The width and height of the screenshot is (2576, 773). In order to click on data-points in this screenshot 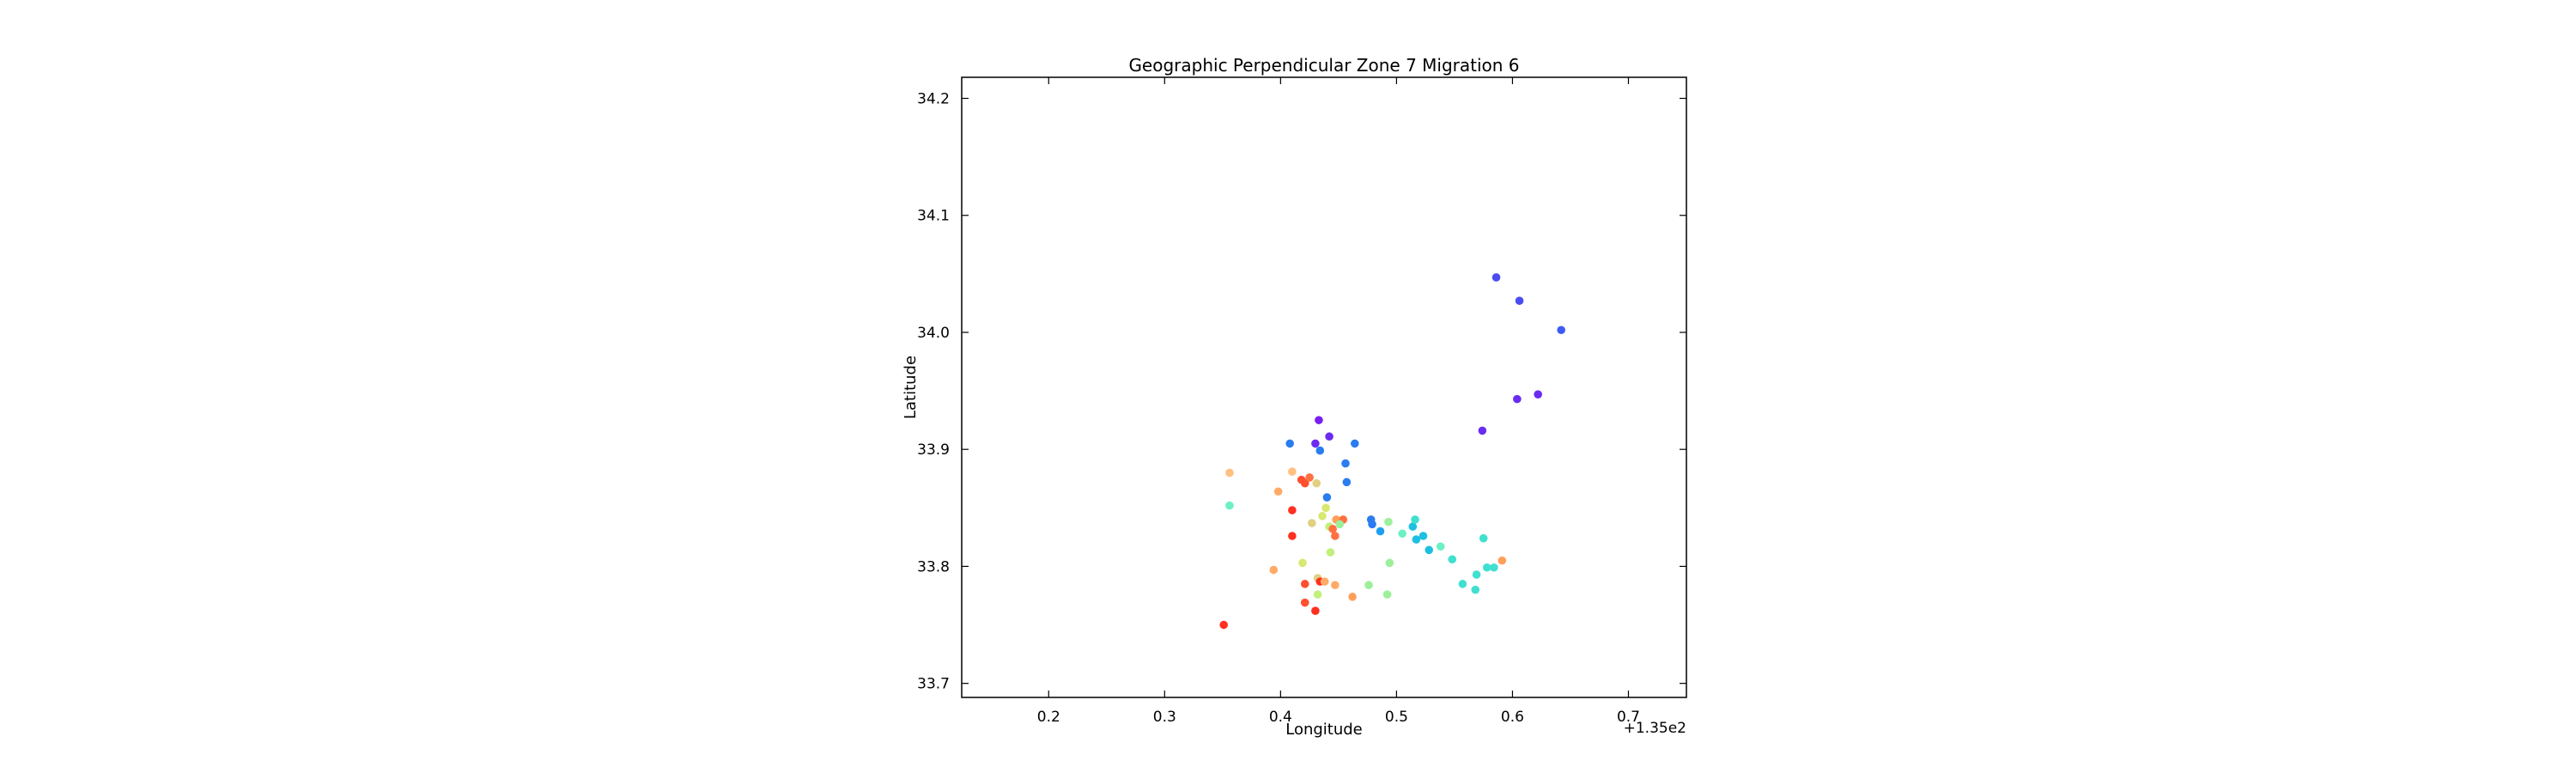, I will do `click(1392, 451)`.